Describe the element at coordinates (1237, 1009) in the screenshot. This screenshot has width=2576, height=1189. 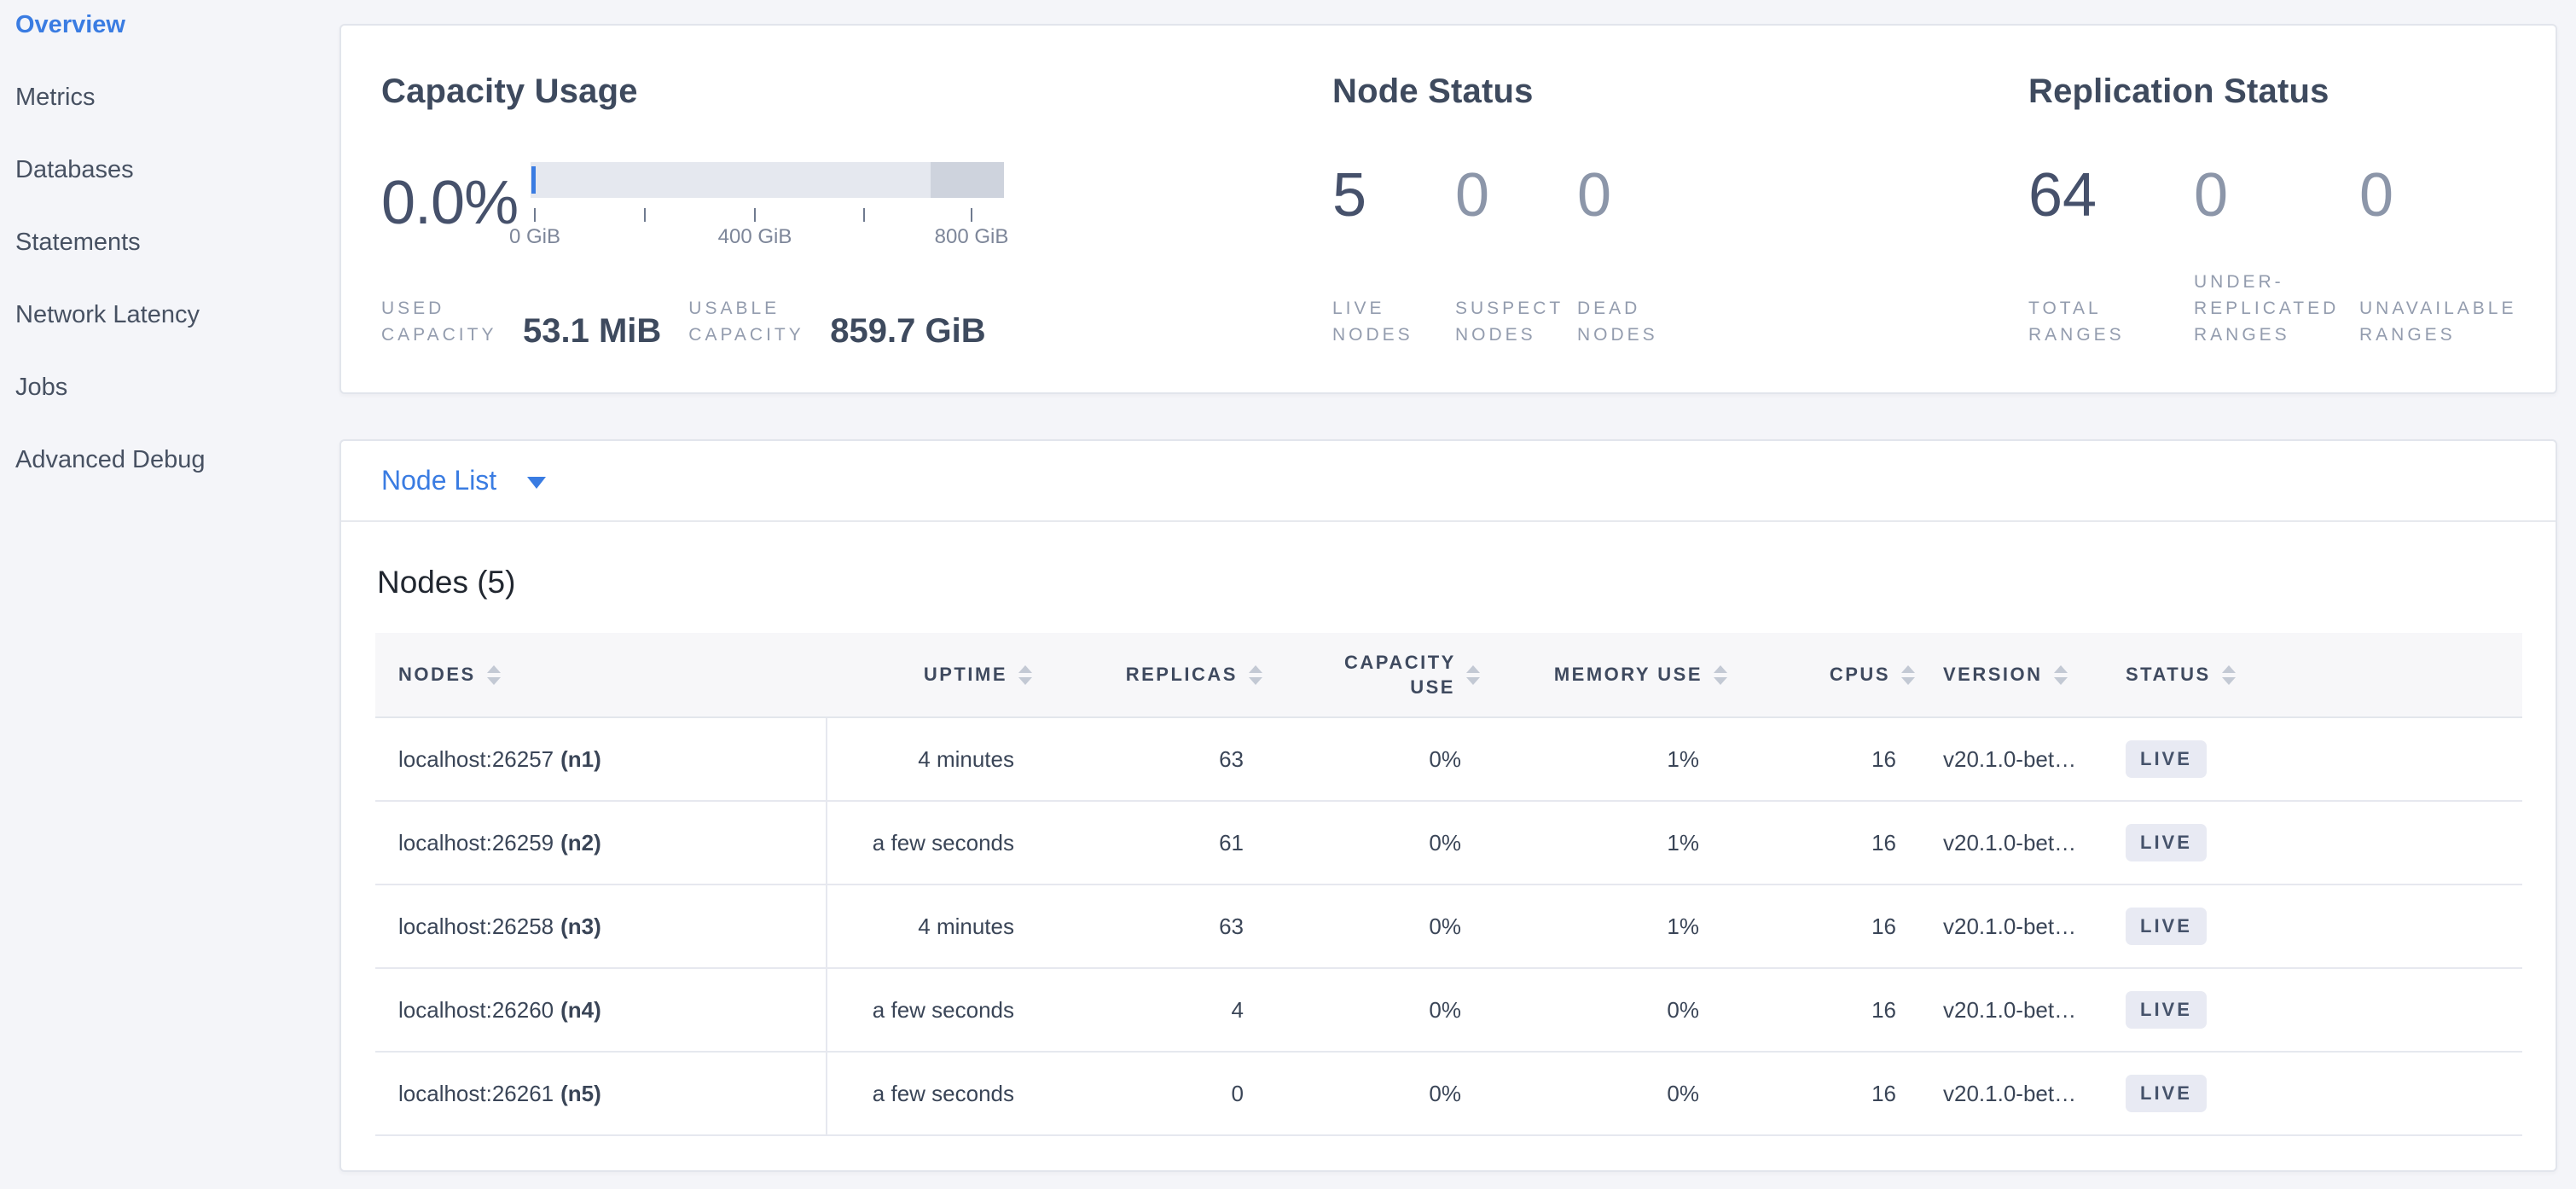
I see `replicas-cell: 4` at that location.